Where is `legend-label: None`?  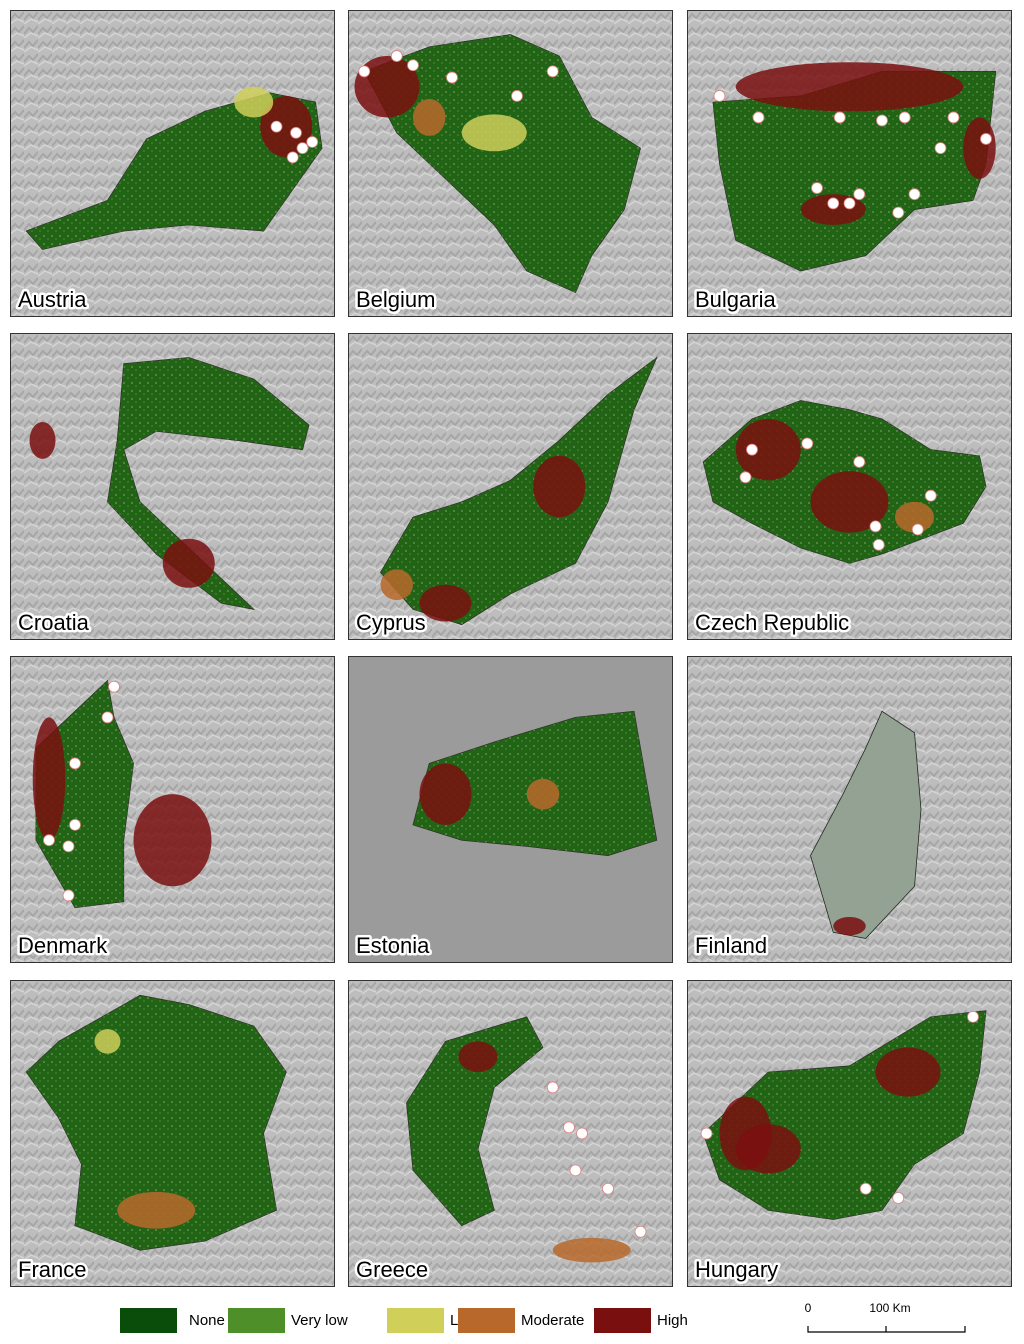
legend-label: None is located at coordinates (207, 1320).